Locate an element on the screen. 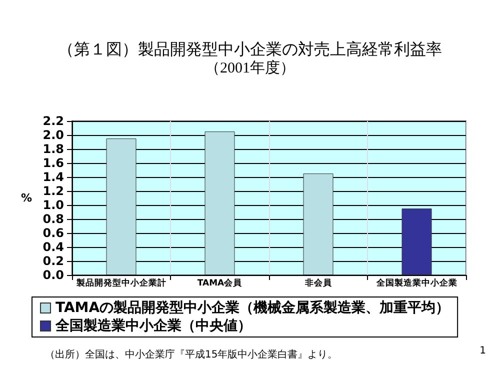  y-tick-label: 1.2 is located at coordinates (53, 191).